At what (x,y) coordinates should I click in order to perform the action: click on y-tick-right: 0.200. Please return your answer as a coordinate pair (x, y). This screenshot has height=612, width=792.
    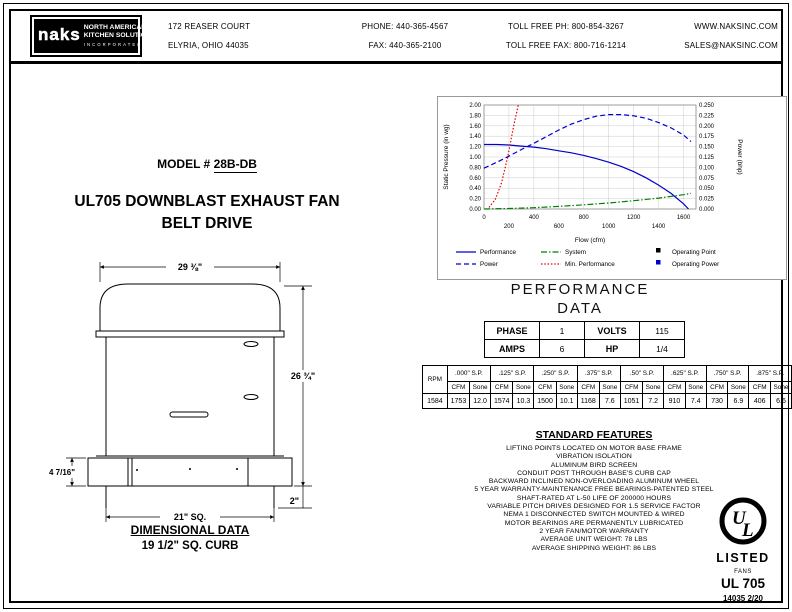
    Looking at the image, I should click on (707, 127).